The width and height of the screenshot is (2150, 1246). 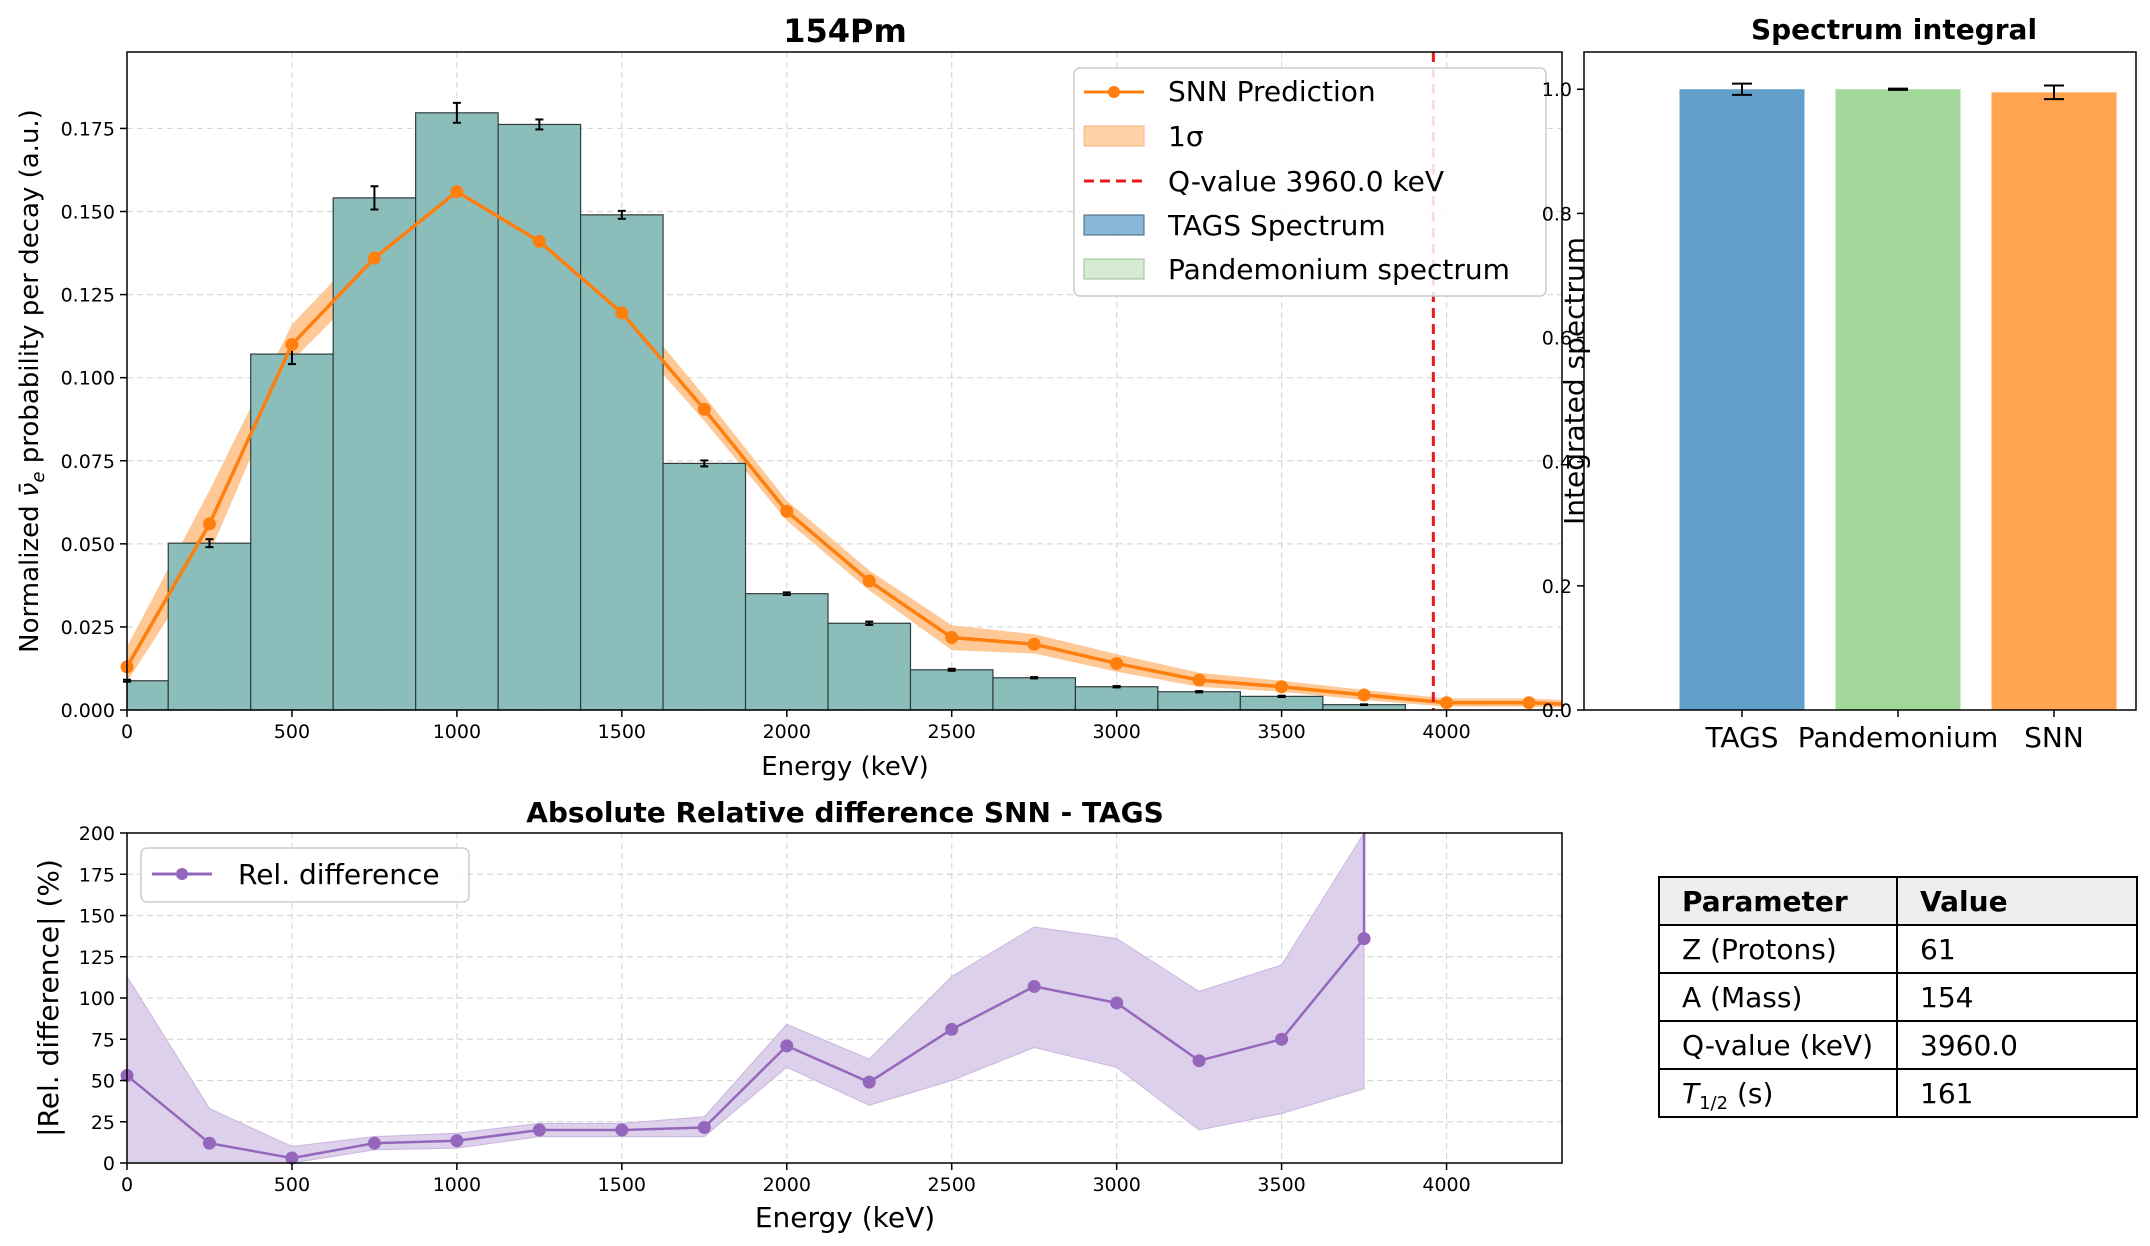 What do you see at coordinates (88, 379) in the screenshot?
I see `main-y-tick-label: 0.100` at bounding box center [88, 379].